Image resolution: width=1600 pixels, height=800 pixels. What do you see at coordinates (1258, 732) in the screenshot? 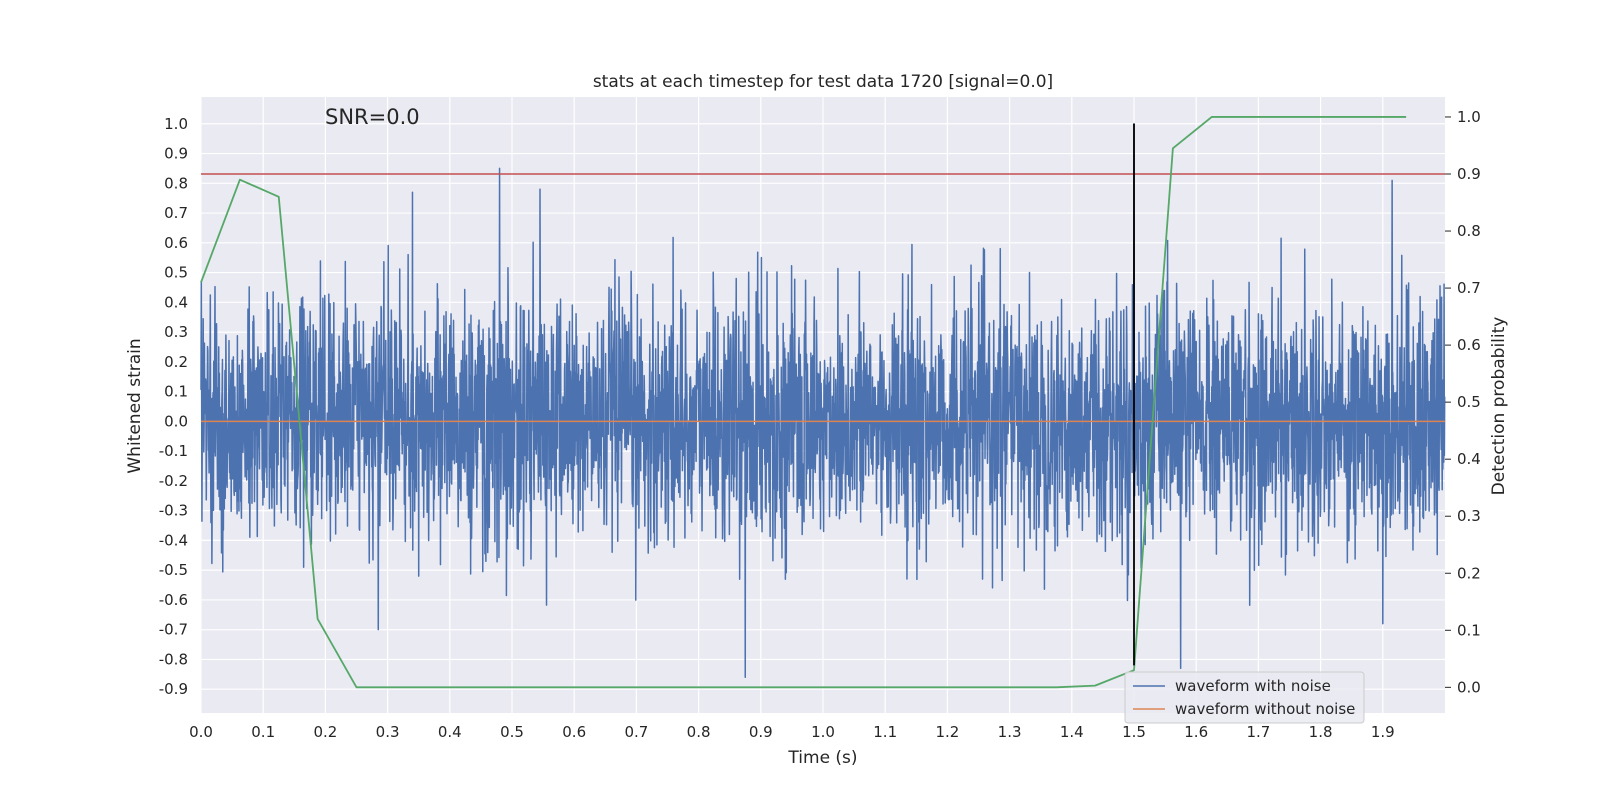
I see `x-tick-label: 1.7` at bounding box center [1258, 732].